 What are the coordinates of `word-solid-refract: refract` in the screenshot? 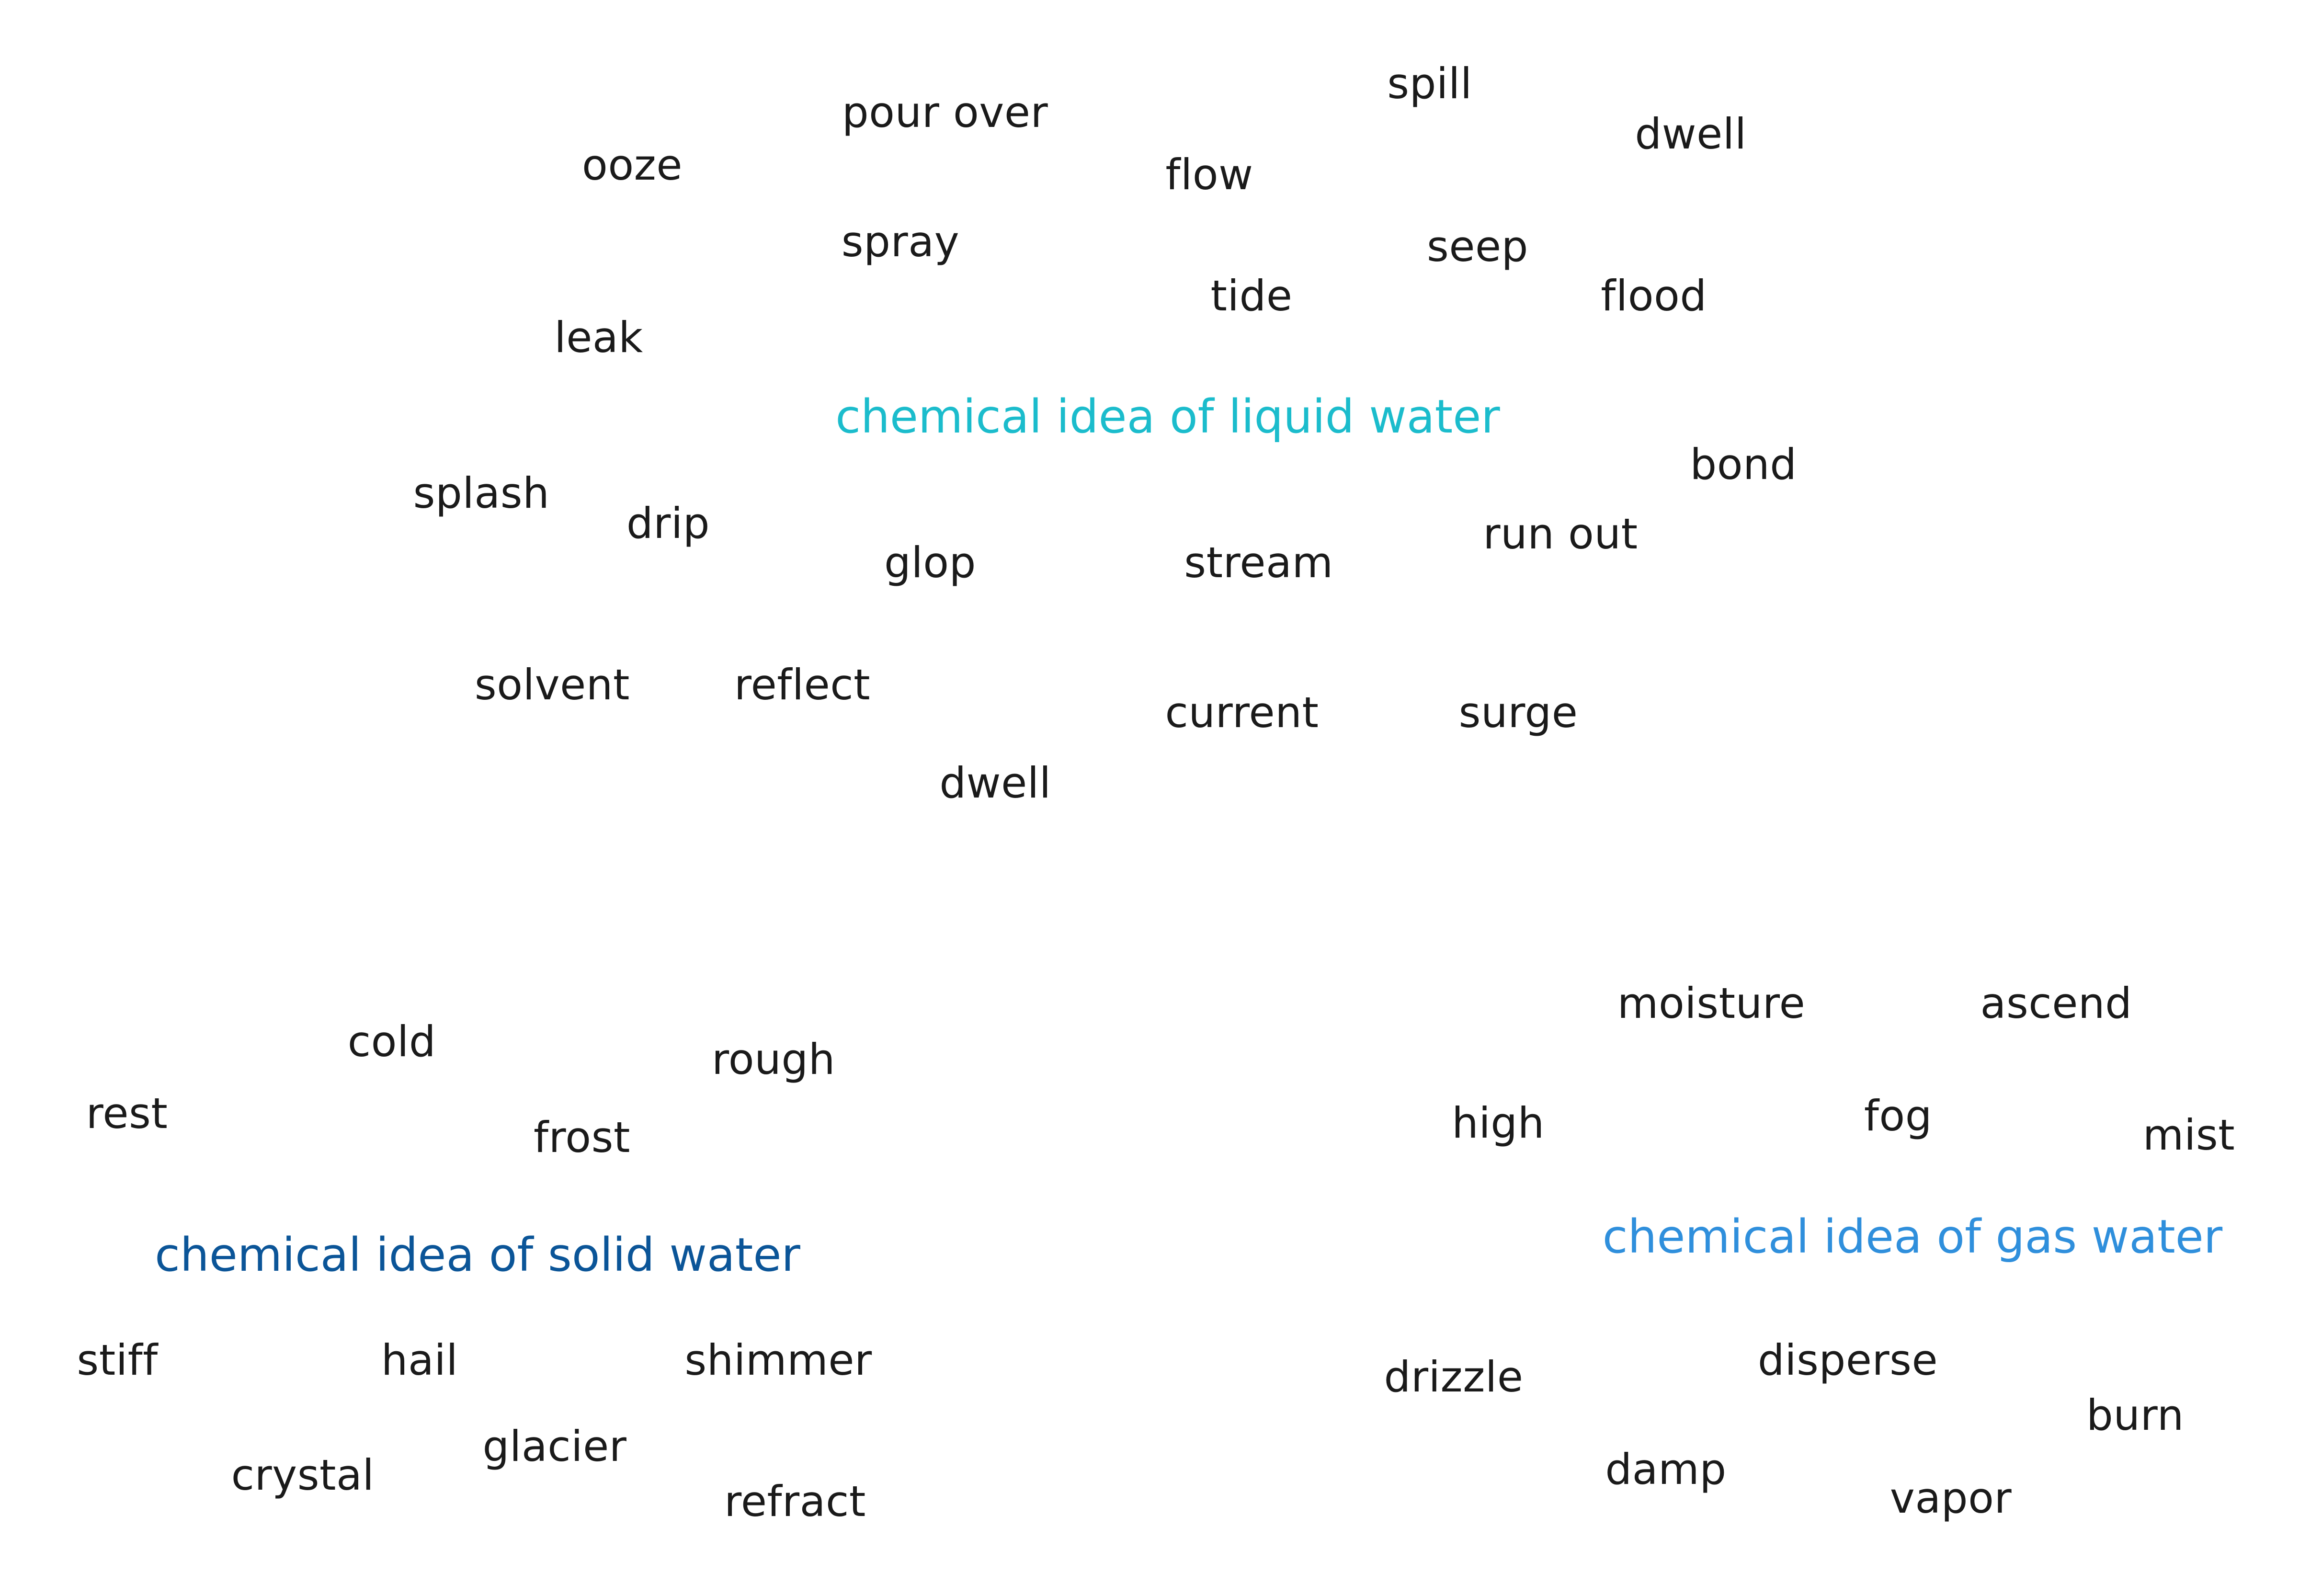 It's located at (795, 1501).